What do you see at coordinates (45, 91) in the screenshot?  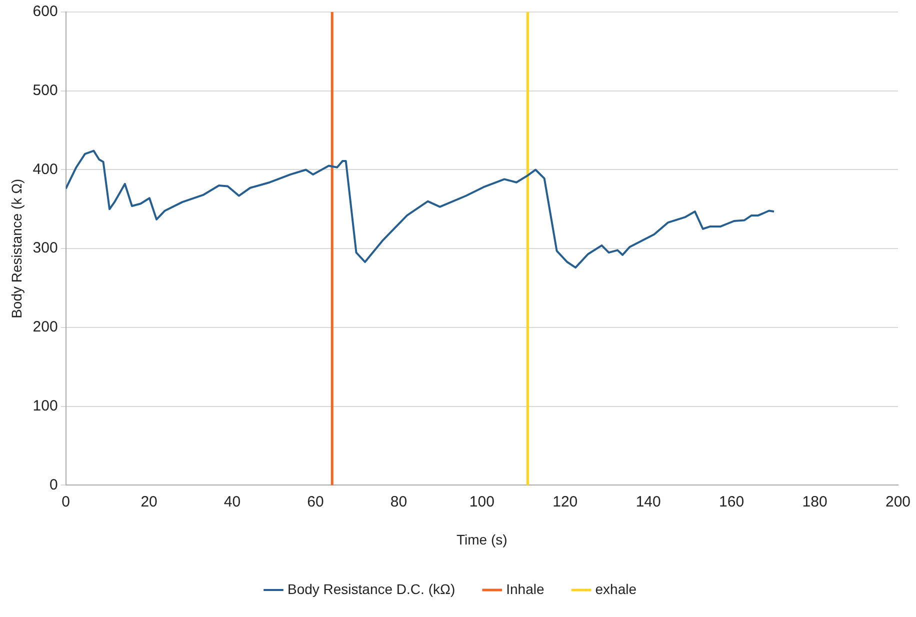 I see `y-tick-label: 500` at bounding box center [45, 91].